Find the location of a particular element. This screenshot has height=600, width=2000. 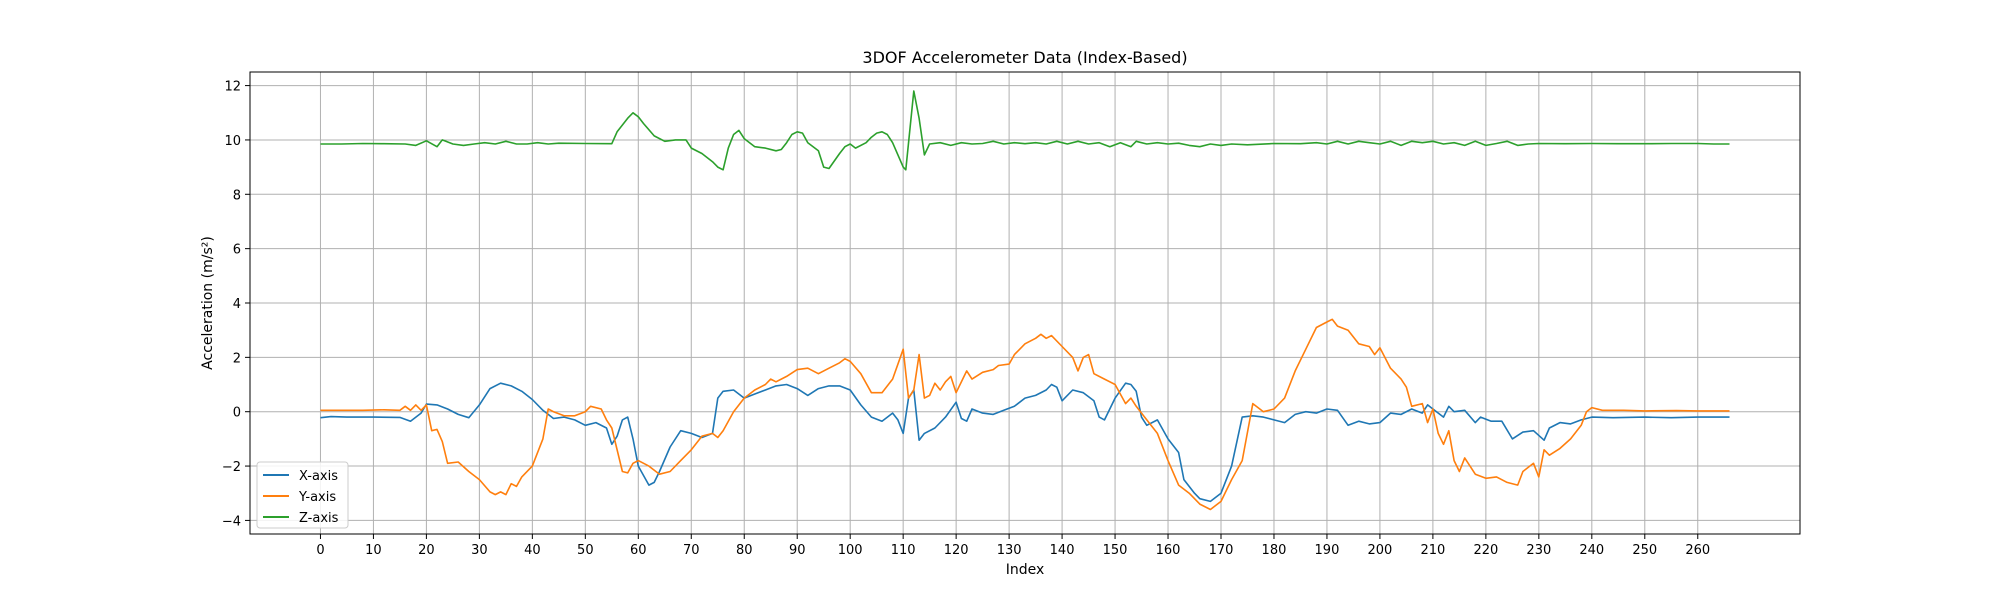

x-tick-label: 230 is located at coordinates (1538, 550).